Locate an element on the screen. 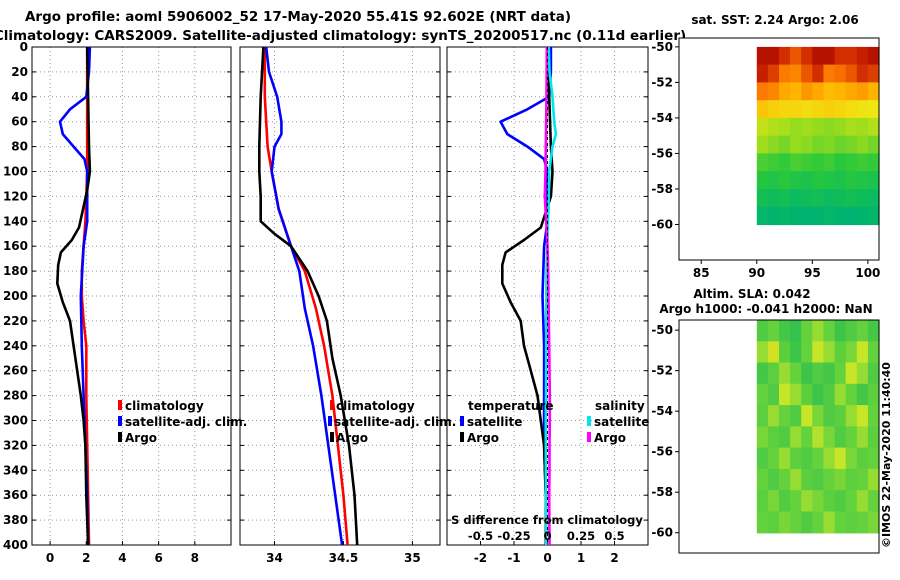 Image resolution: width=900 pixels, height=580 pixels. depth-tick-label: 280 is located at coordinates (15, 396).